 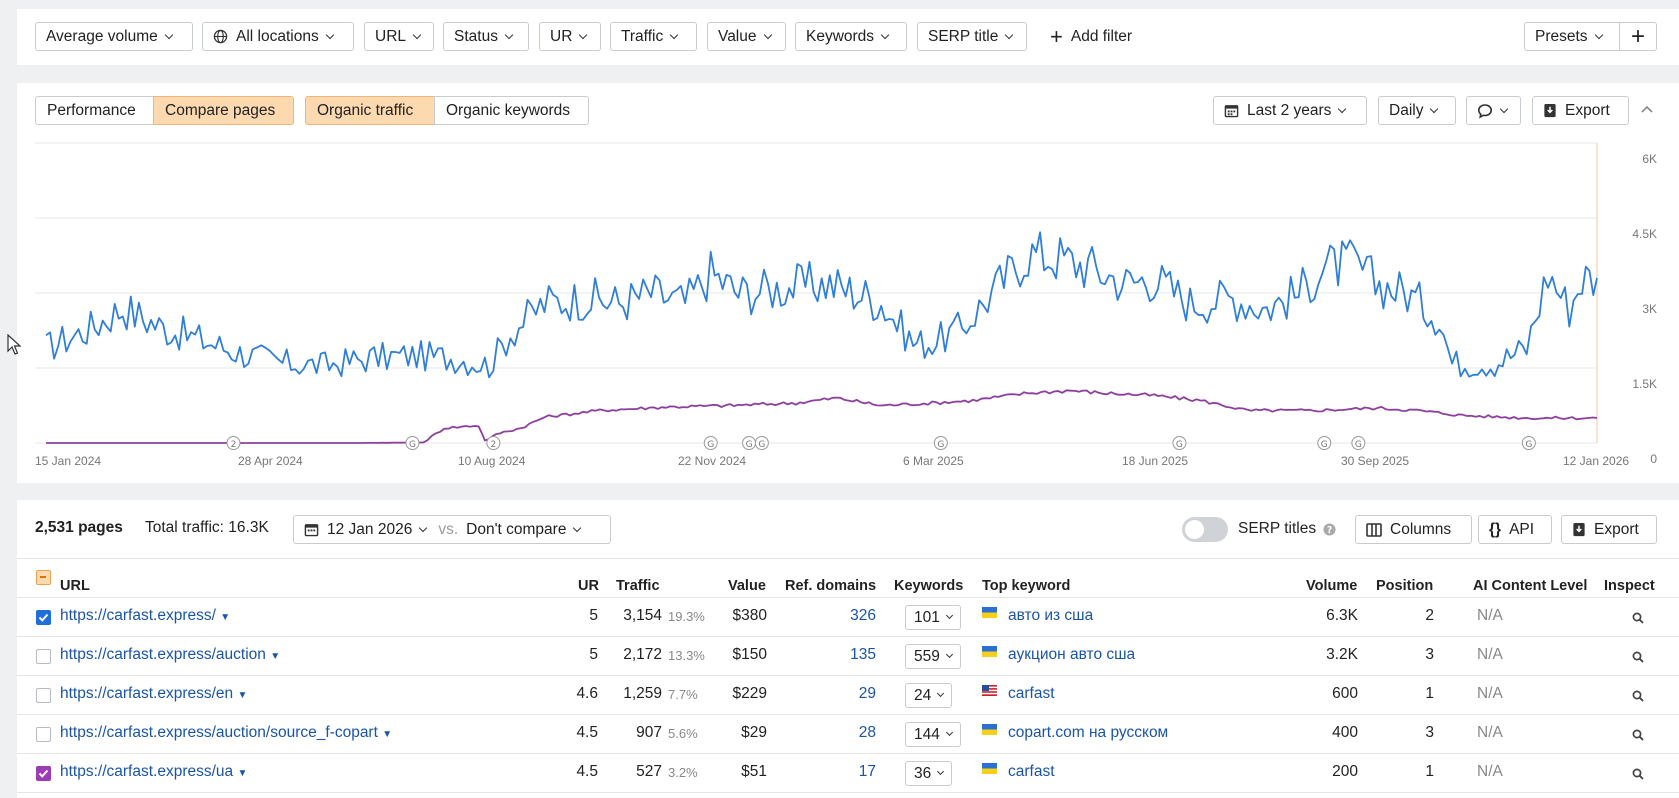 I want to click on y-tick-label: 3K, so click(x=1649, y=309).